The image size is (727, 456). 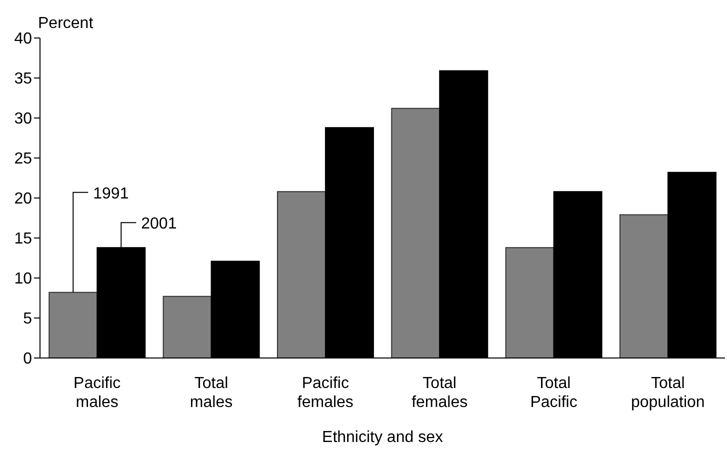 I want to click on x-tick-label: Total males, so click(x=211, y=393).